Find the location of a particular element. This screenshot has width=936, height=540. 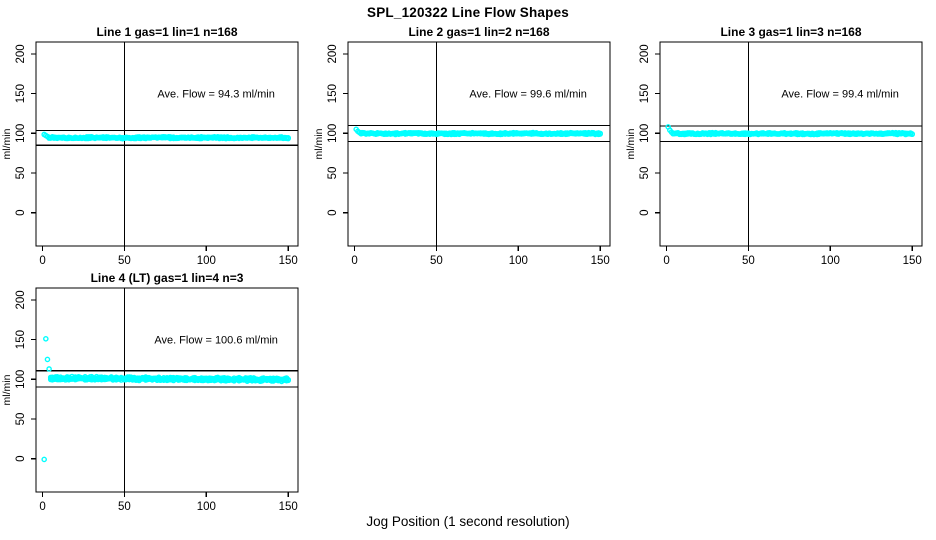

svg-text: Ave. Flow = 99.6 ml/min is located at coordinates (527, 95).